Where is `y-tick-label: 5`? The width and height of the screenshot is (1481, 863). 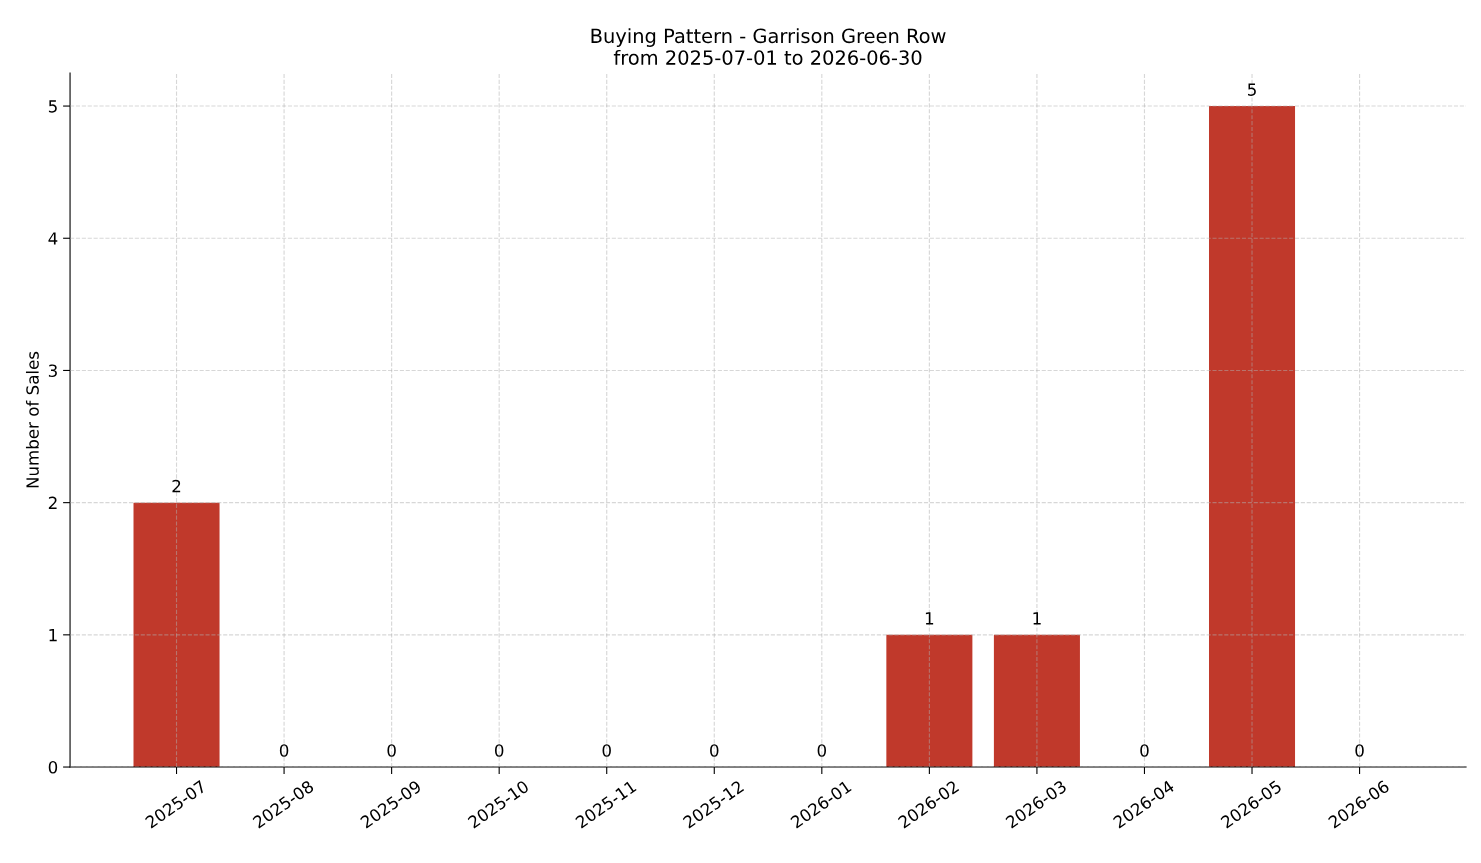 y-tick-label: 5 is located at coordinates (52, 106).